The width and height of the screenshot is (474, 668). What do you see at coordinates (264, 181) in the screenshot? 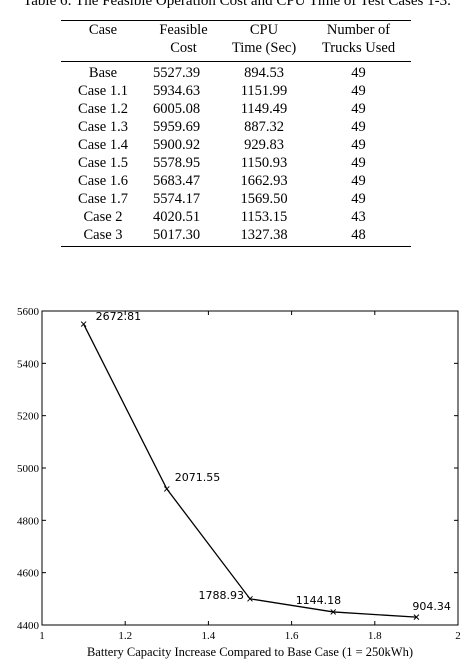
I see `cell-cpu-time: 1662.93` at bounding box center [264, 181].